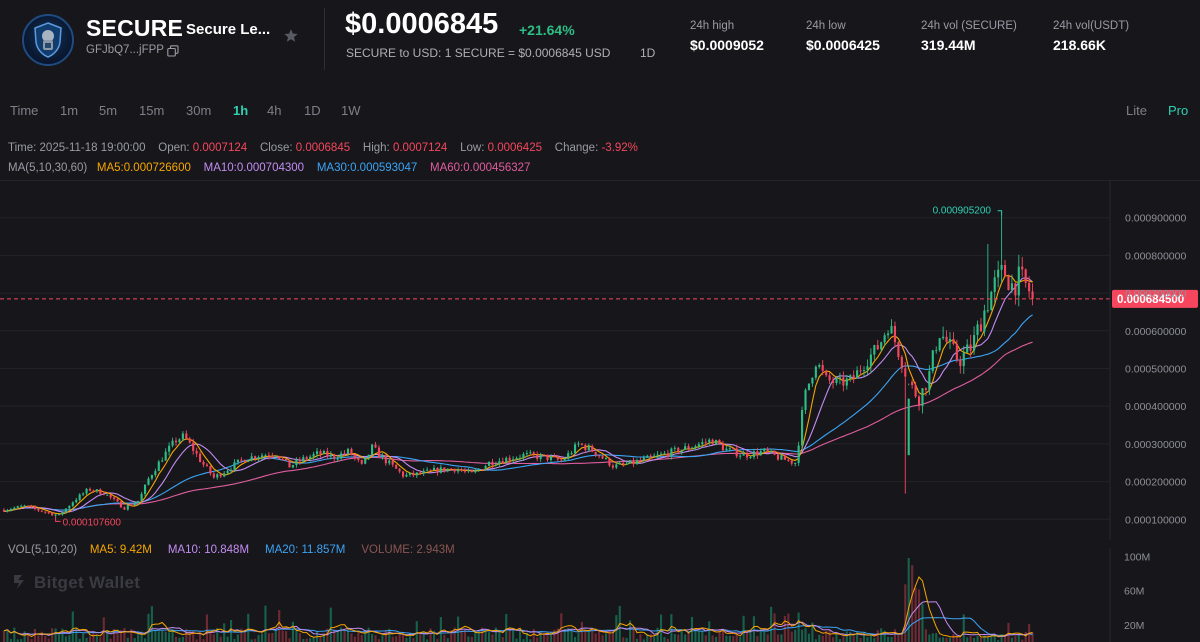 The image size is (1200, 642). I want to click on timeframe-1m: 1m, so click(69, 110).